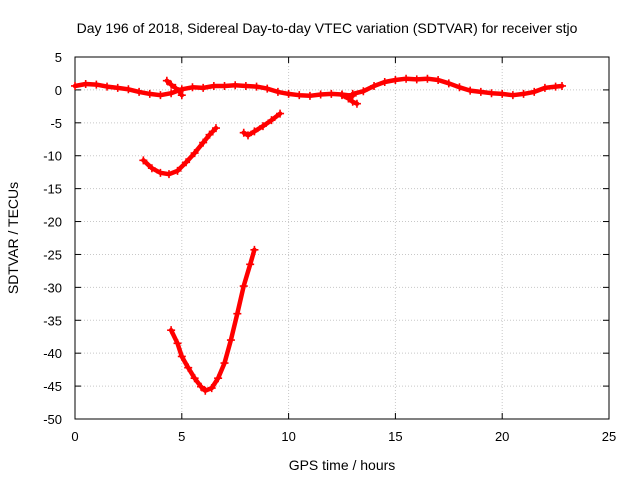 The image size is (640, 480). What do you see at coordinates (52, 320) in the screenshot?
I see `y-tick-label: -35` at bounding box center [52, 320].